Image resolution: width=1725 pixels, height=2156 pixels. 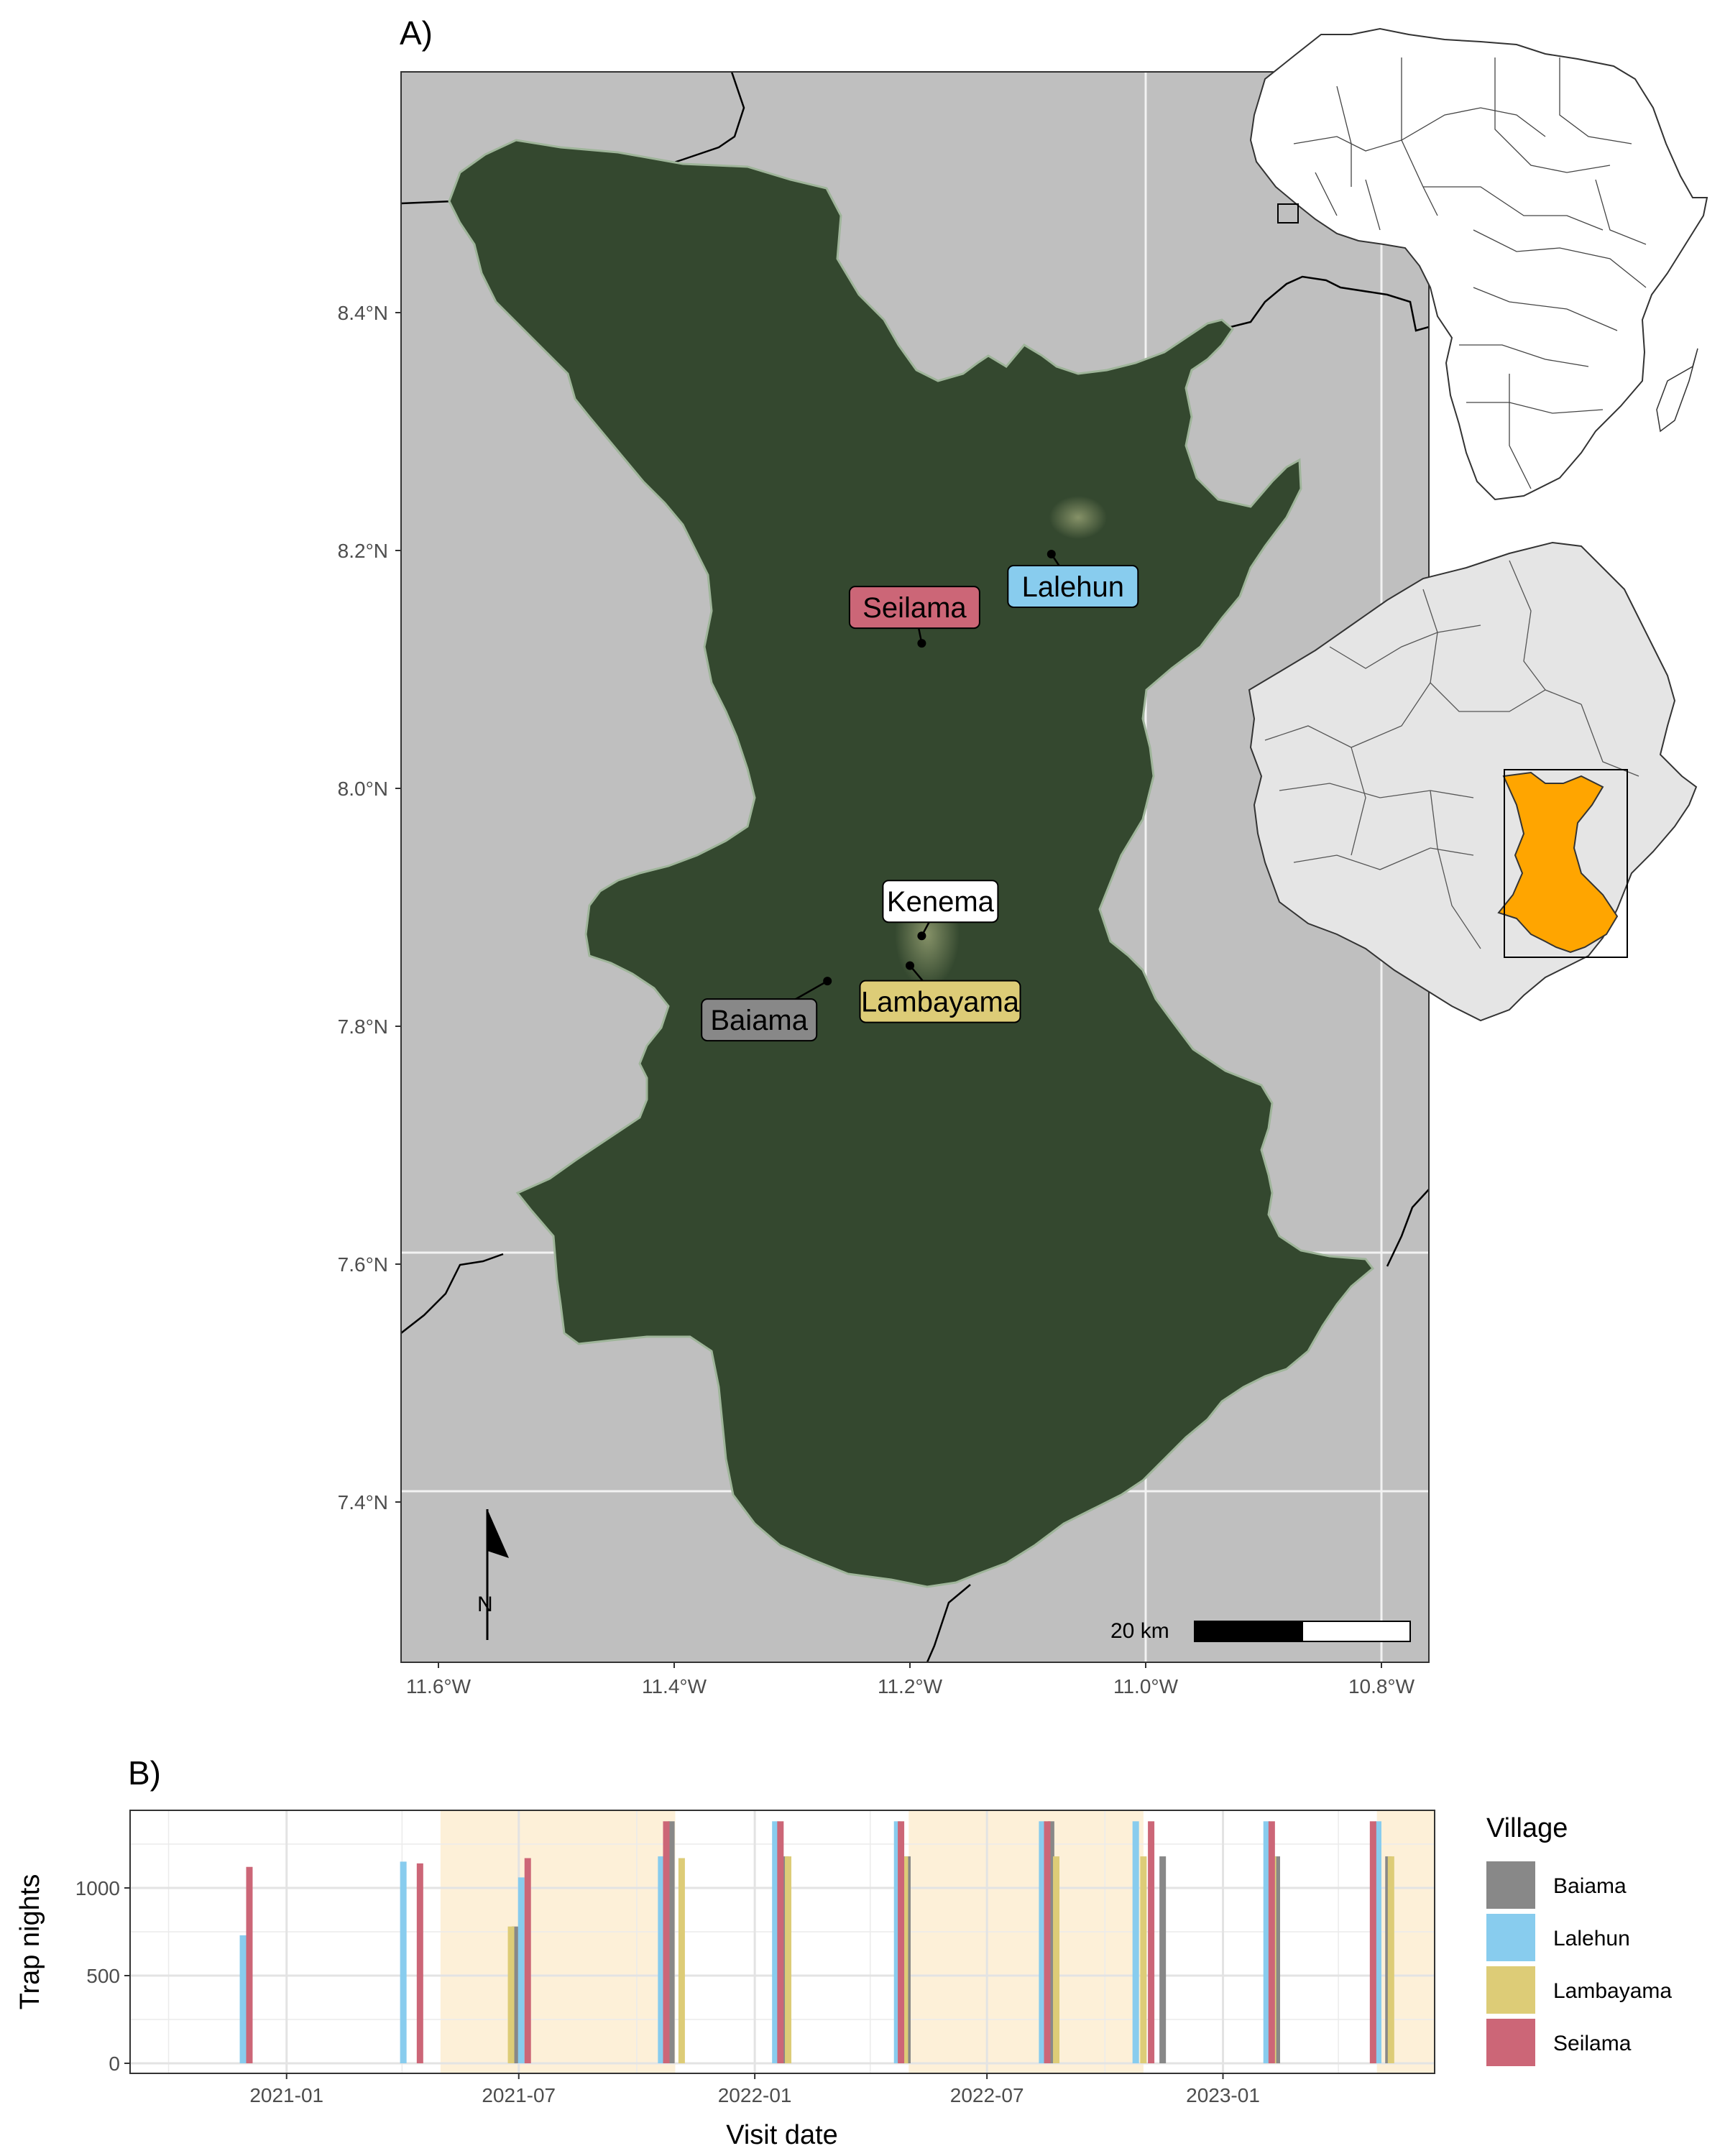 I want to click on village-label-lambayama: Lambayama, so click(x=940, y=992).